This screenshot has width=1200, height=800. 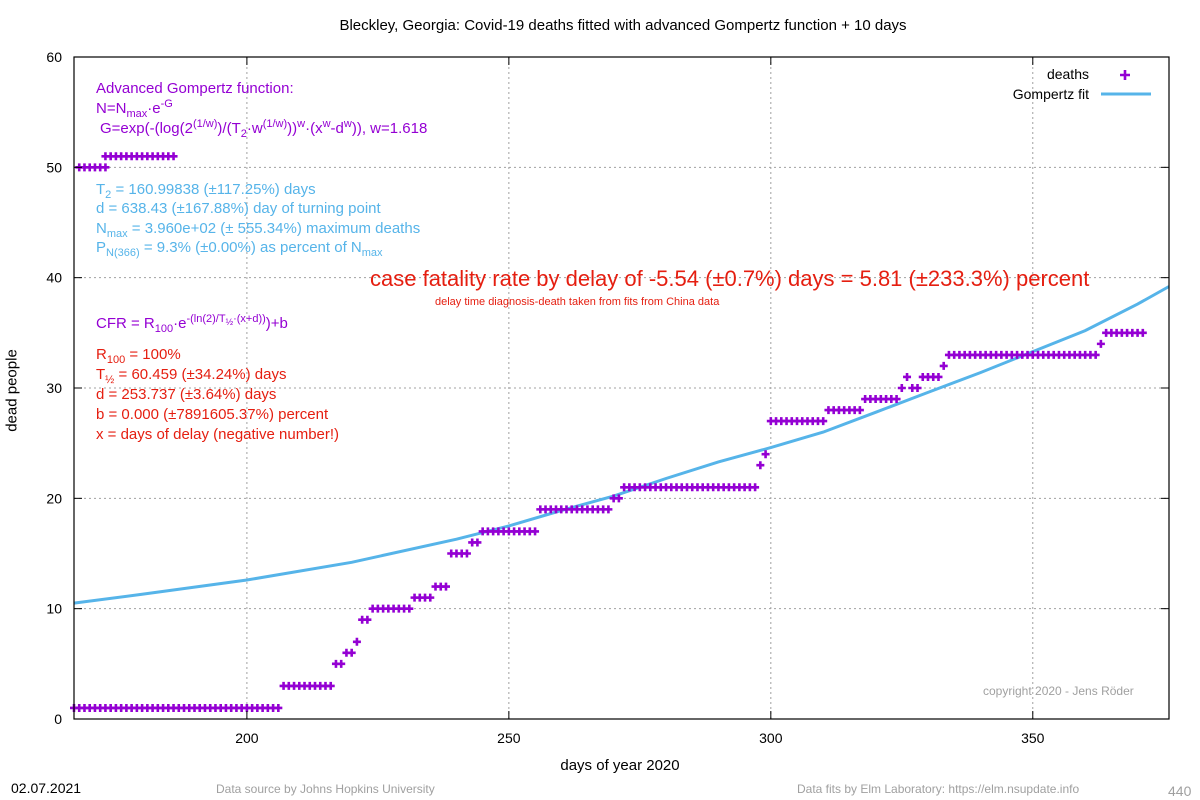 I want to click on cfr-thalf-a: T, so click(x=101, y=374).